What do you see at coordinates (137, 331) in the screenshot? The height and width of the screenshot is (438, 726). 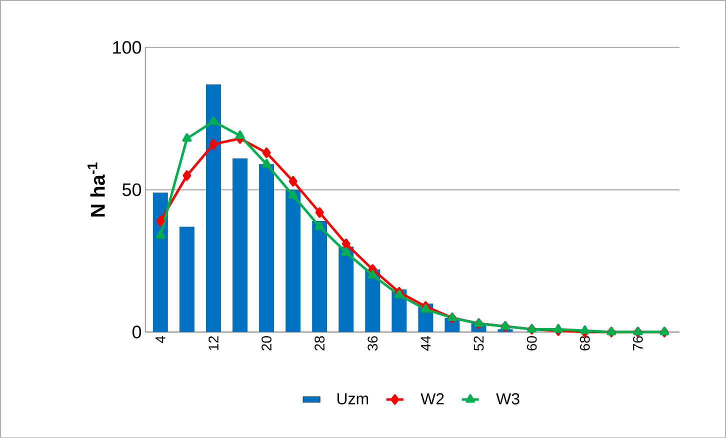 I see `y-tick-label: 0` at bounding box center [137, 331].